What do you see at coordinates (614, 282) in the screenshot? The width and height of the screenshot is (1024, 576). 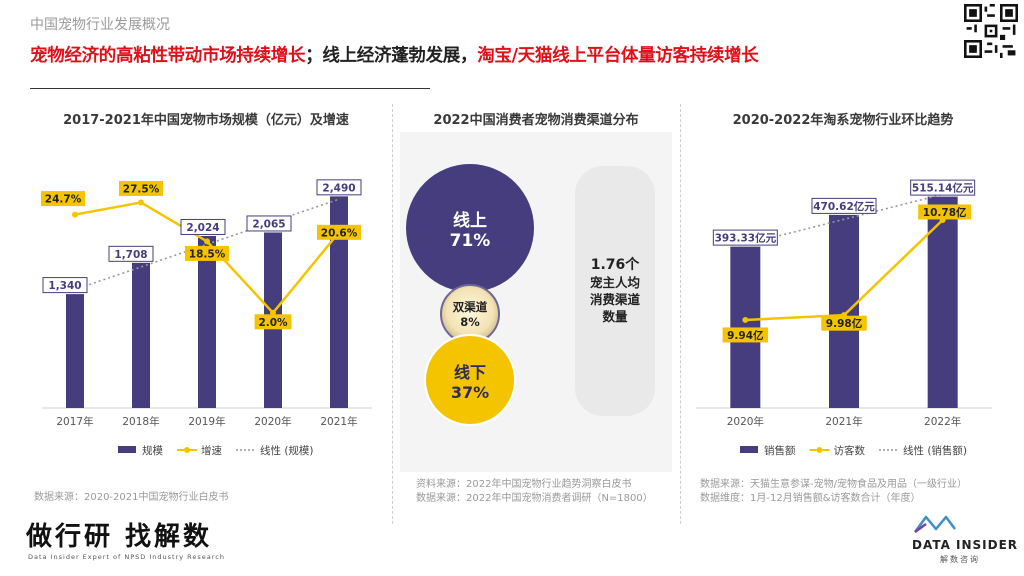 I see `note-line-2: 宠主人均` at bounding box center [614, 282].